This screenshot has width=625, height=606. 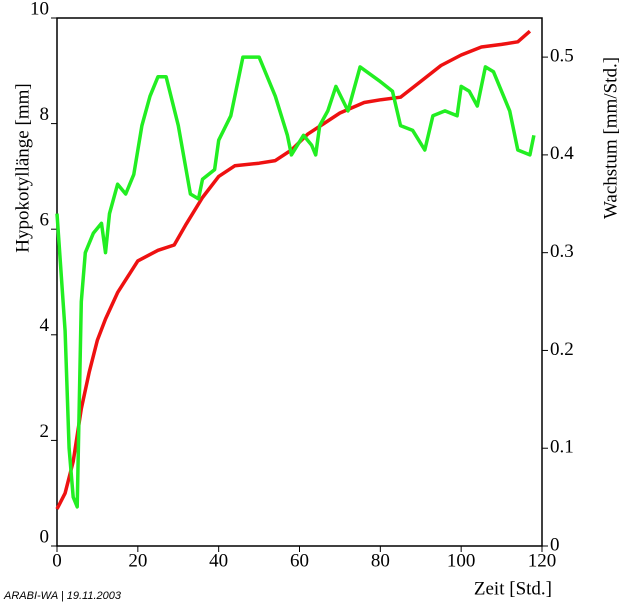 What do you see at coordinates (39, 9) in the screenshot?
I see `y-tick-label: 10` at bounding box center [39, 9].